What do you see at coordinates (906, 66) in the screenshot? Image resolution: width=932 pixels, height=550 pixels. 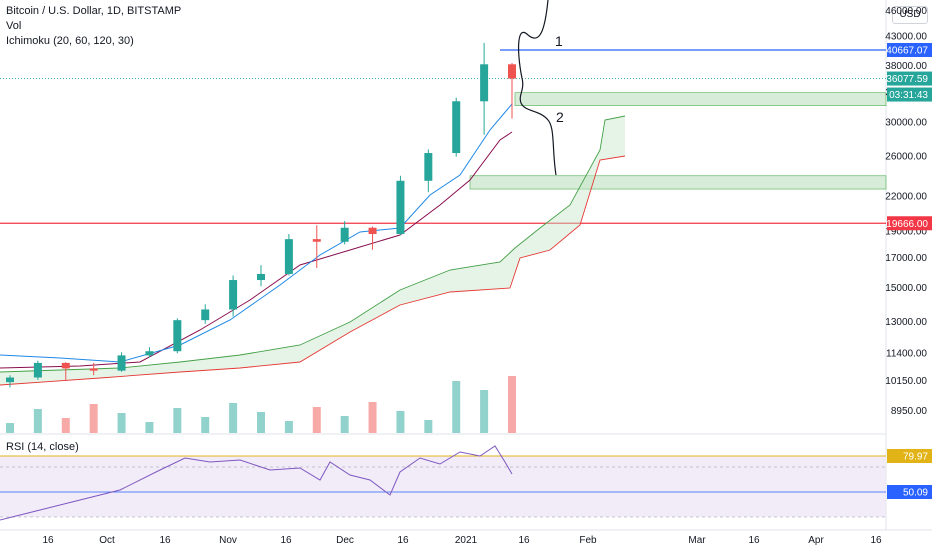 I see `price-tick-label: 38000.00` at bounding box center [906, 66].